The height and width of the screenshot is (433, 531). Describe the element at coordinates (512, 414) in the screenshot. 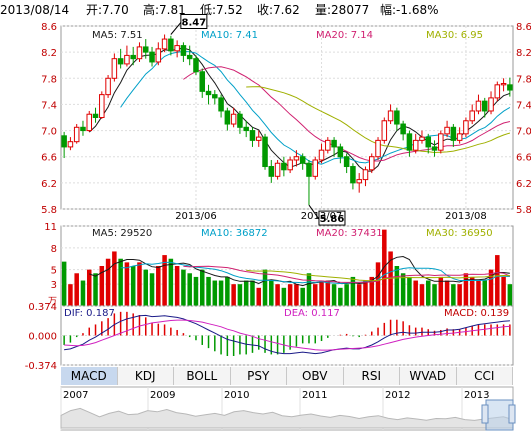

I see `overview-right-handle` at that location.